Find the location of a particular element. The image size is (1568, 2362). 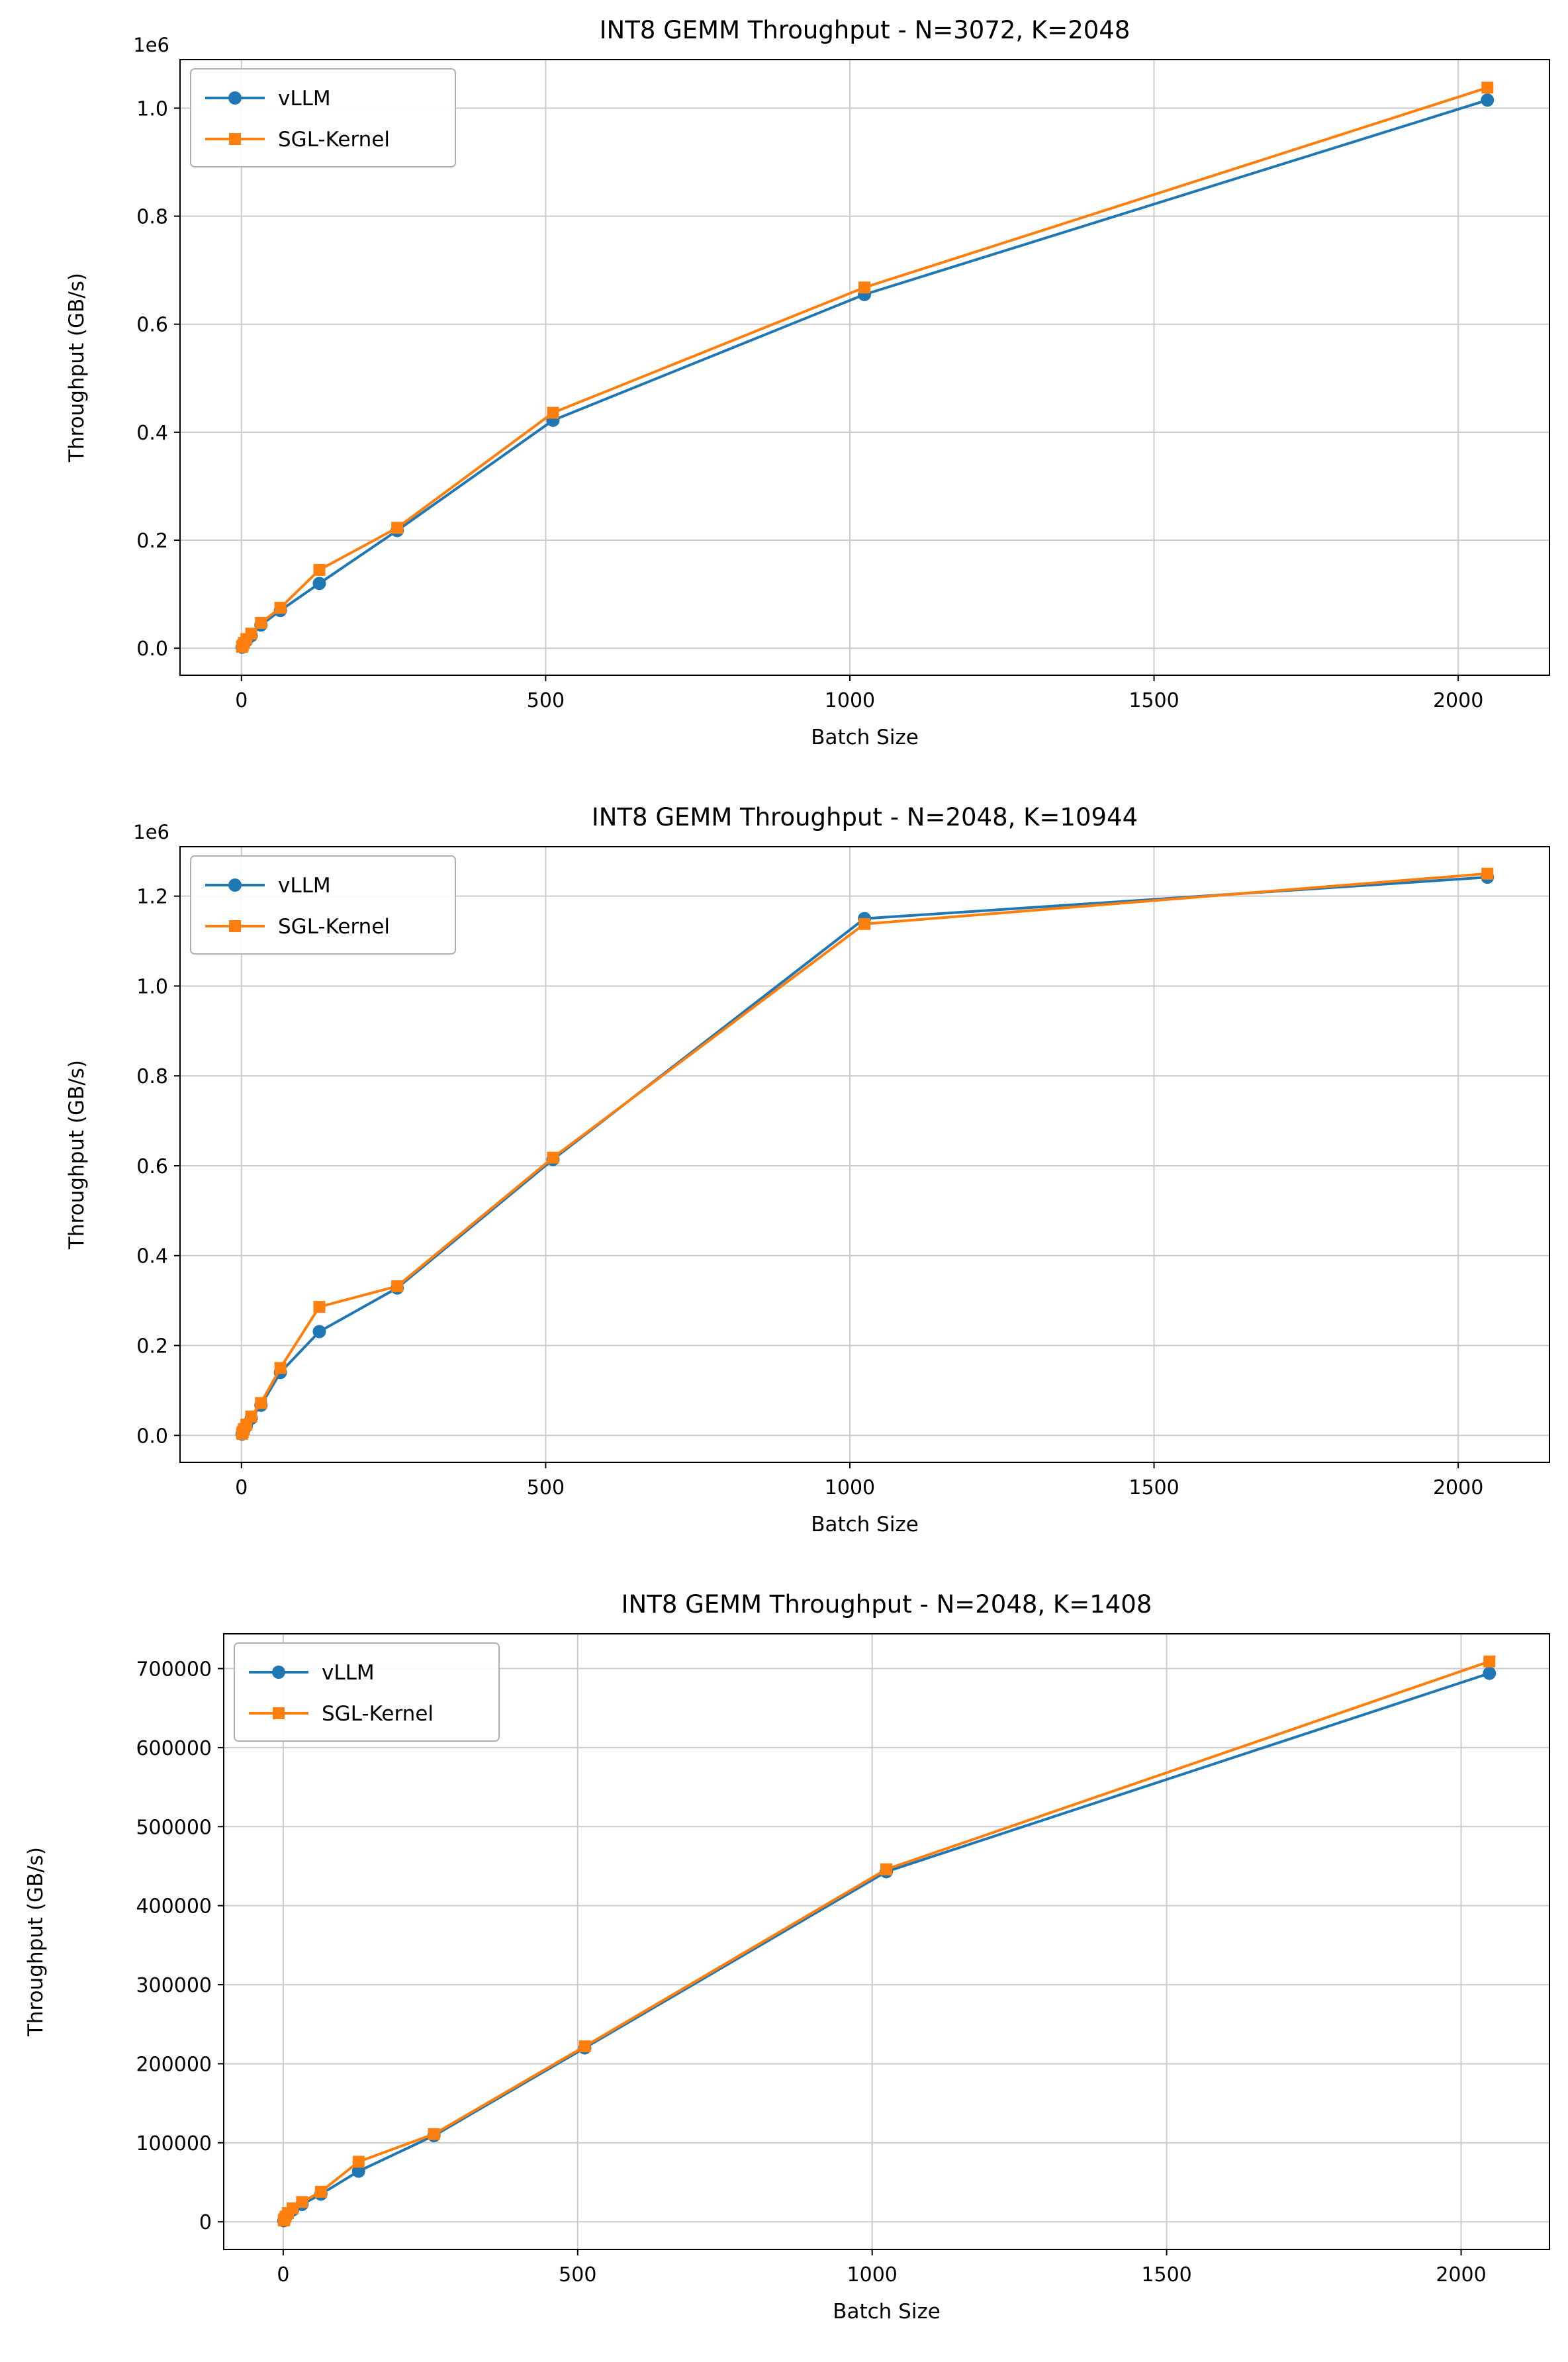

y-tick-label: 600000 is located at coordinates (174, 1748).